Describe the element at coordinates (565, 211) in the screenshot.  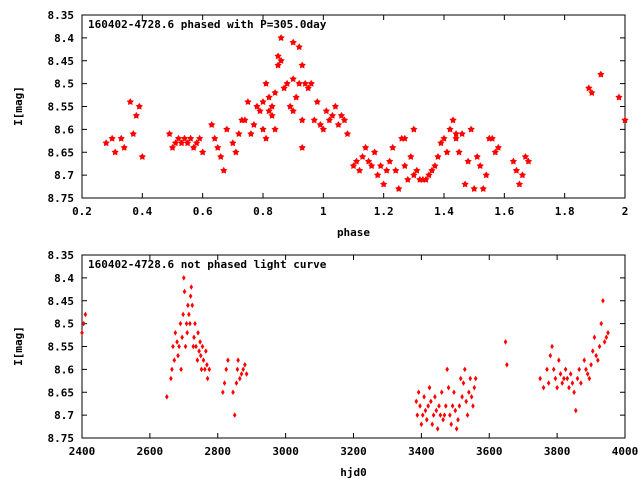
I see `top-x-tick-label: 1.8` at that location.